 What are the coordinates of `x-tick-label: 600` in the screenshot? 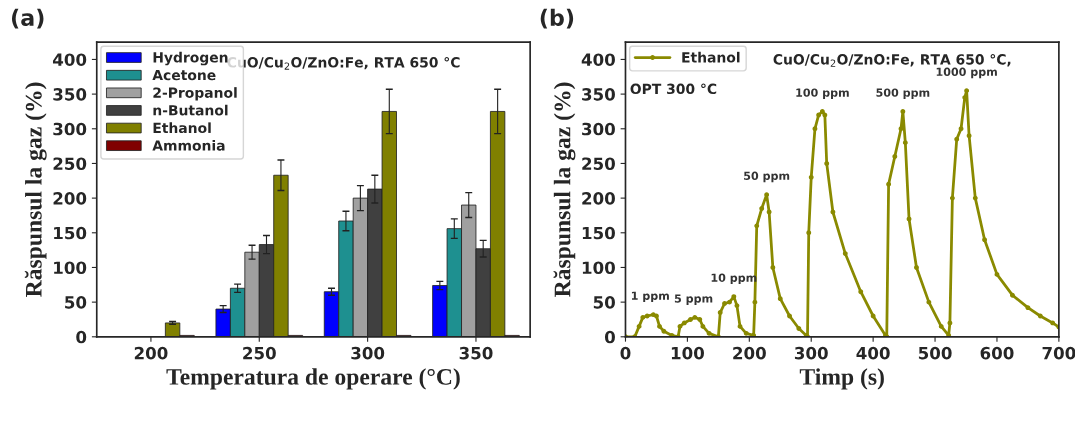 It's located at (997, 353).